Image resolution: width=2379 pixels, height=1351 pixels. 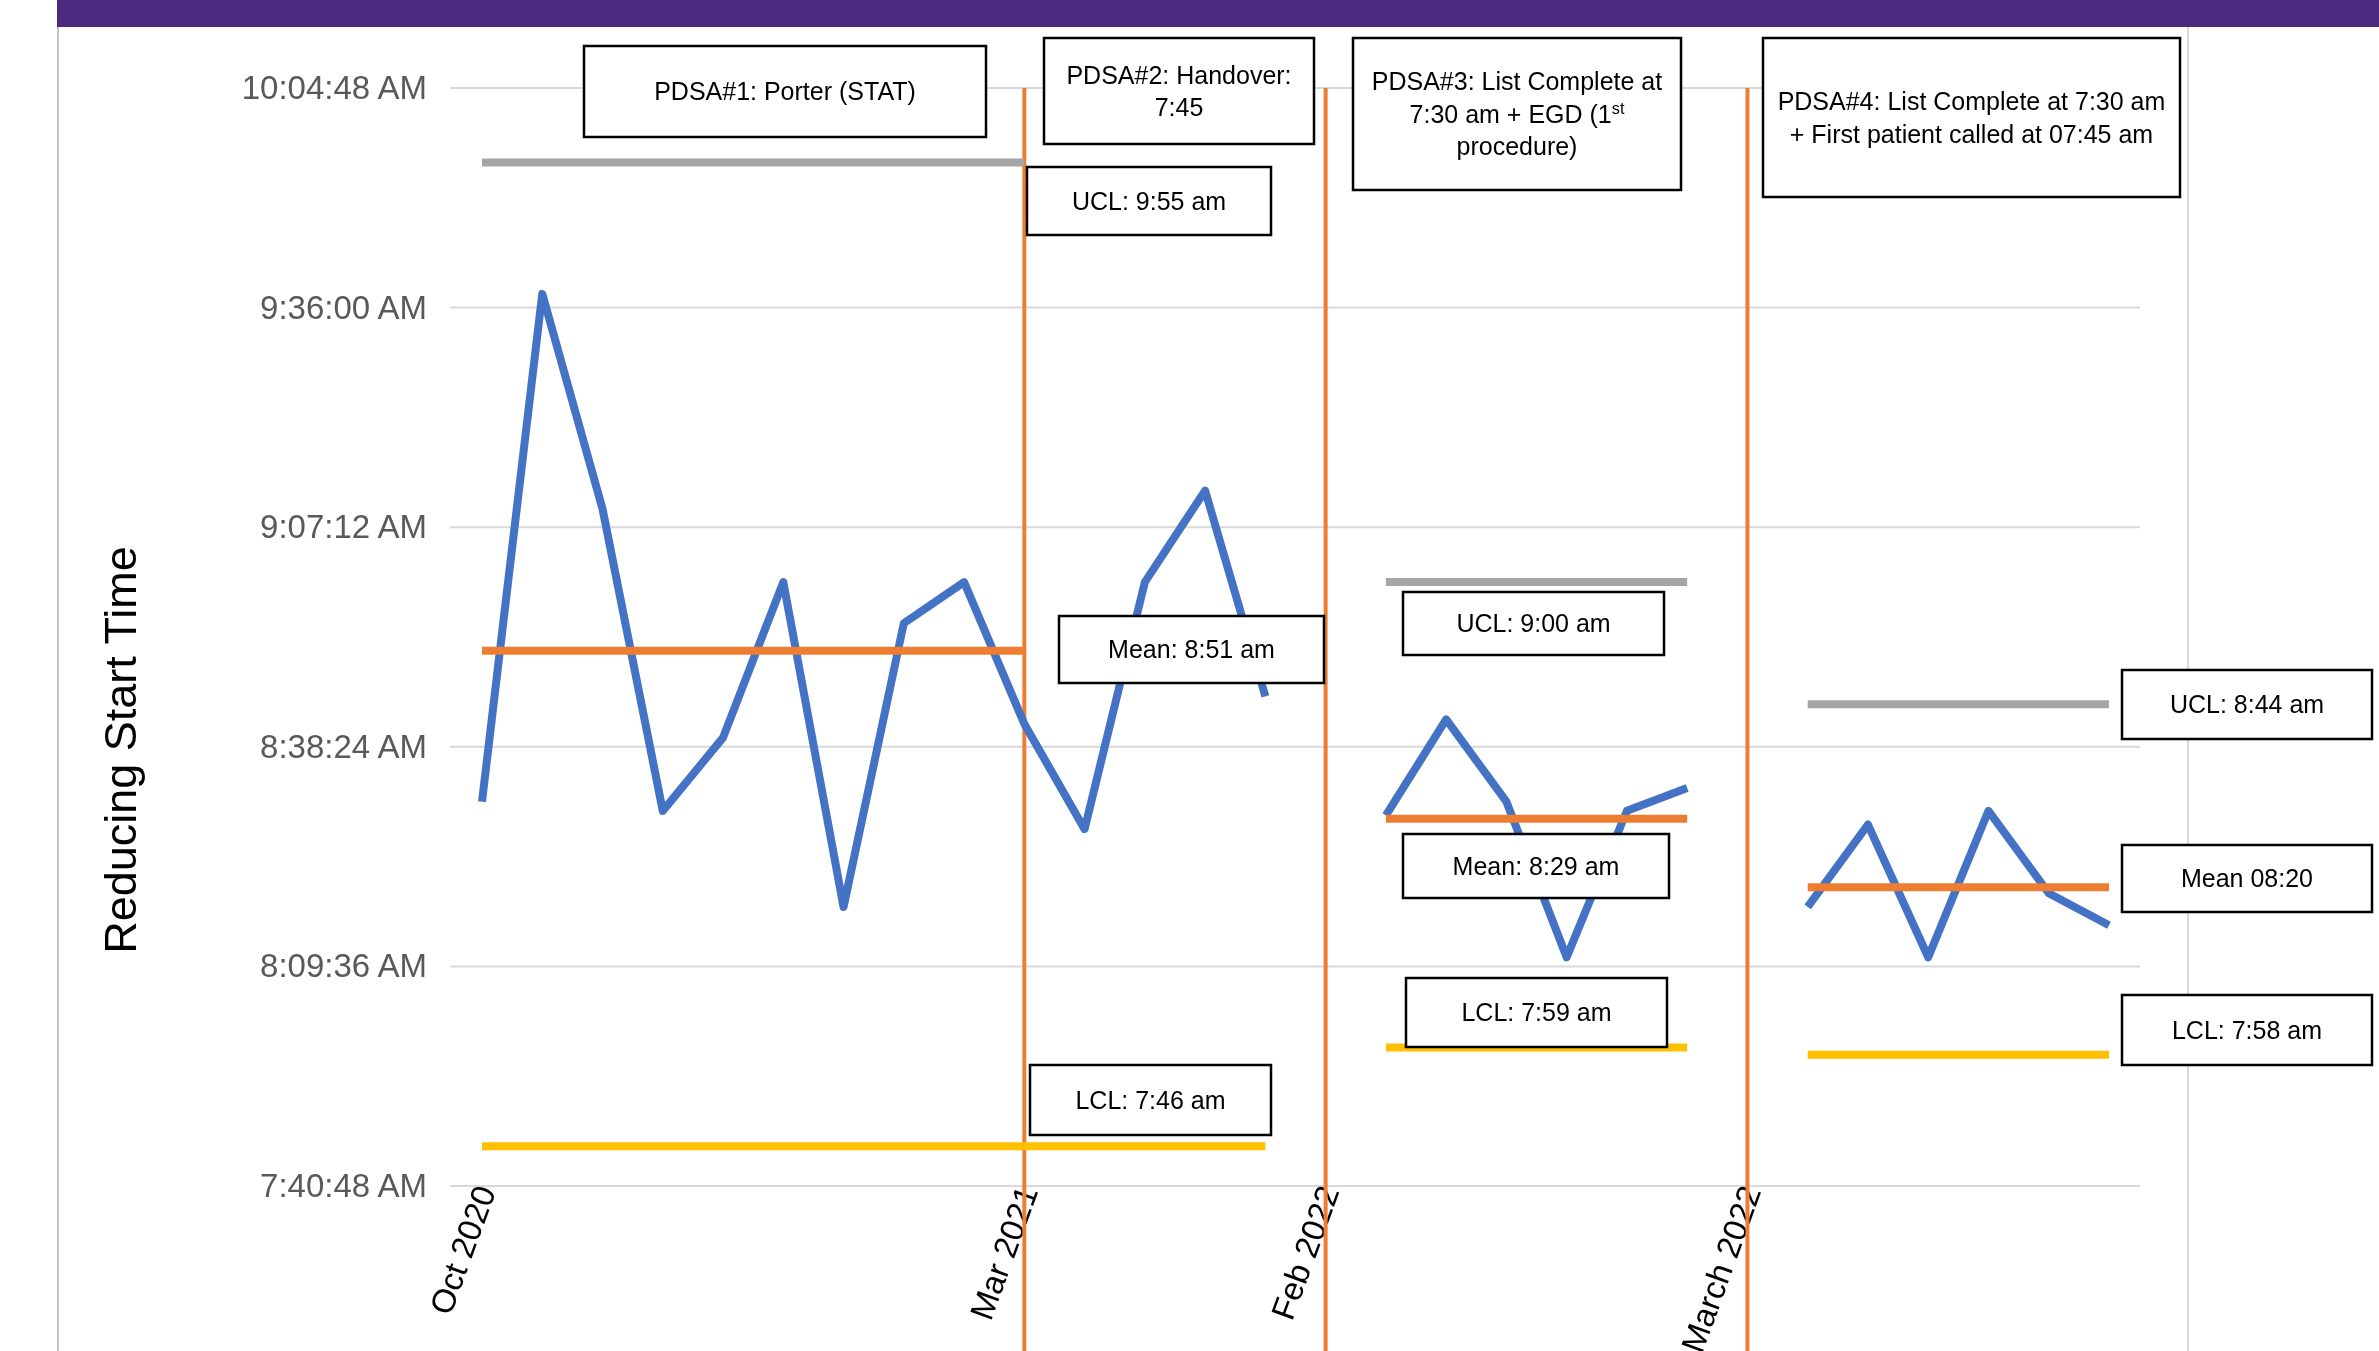 I want to click on annotation: PDSA#1: Porter (STAT), so click(x=785, y=91).